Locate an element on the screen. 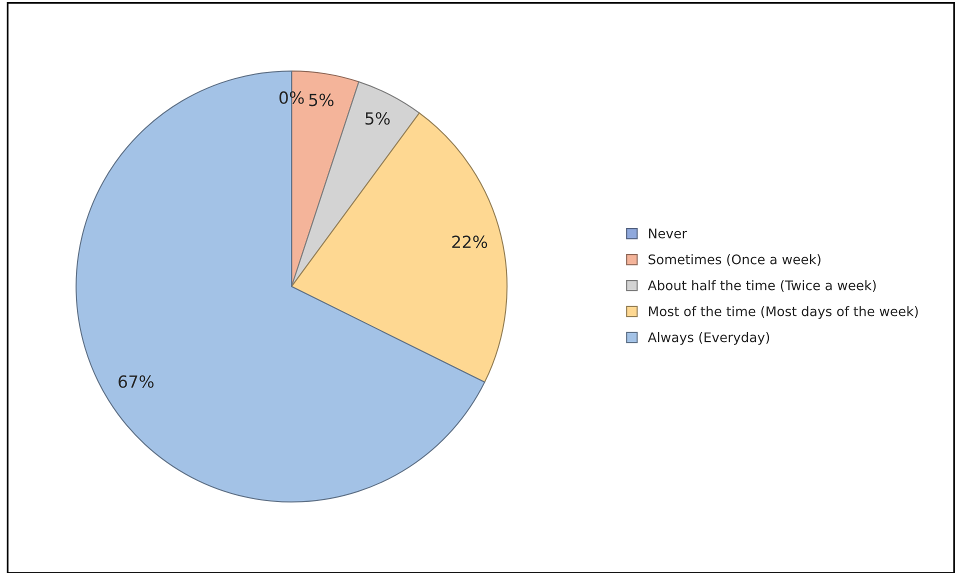  legend-label: Most of the time (Most days of the week) is located at coordinates (783, 312).